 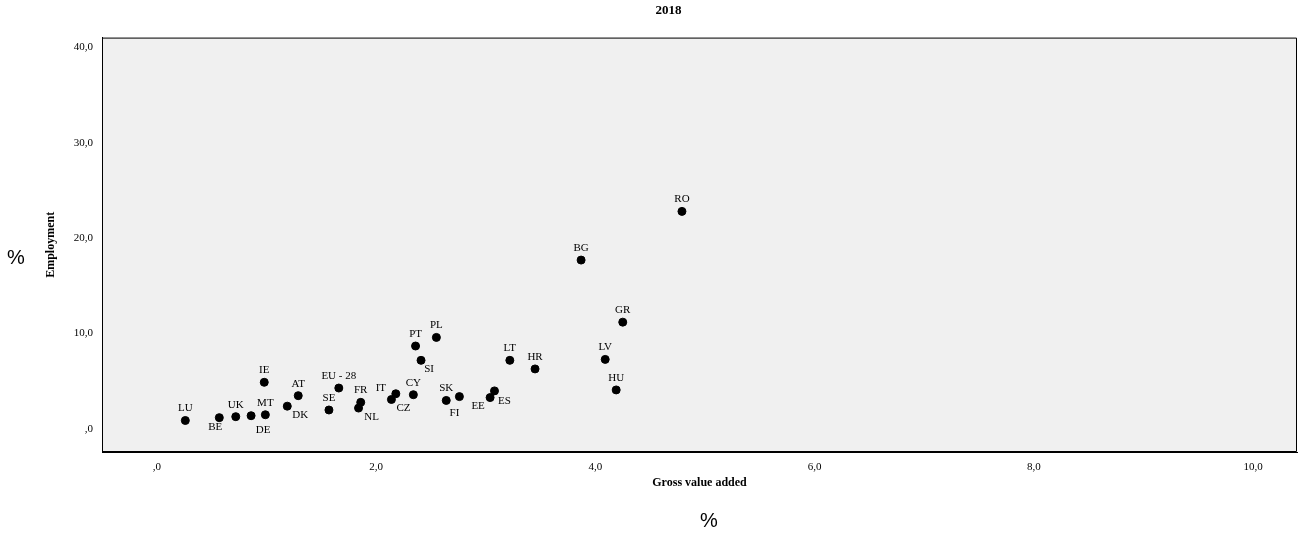 I want to click on annotation: IE, so click(x=264, y=369).